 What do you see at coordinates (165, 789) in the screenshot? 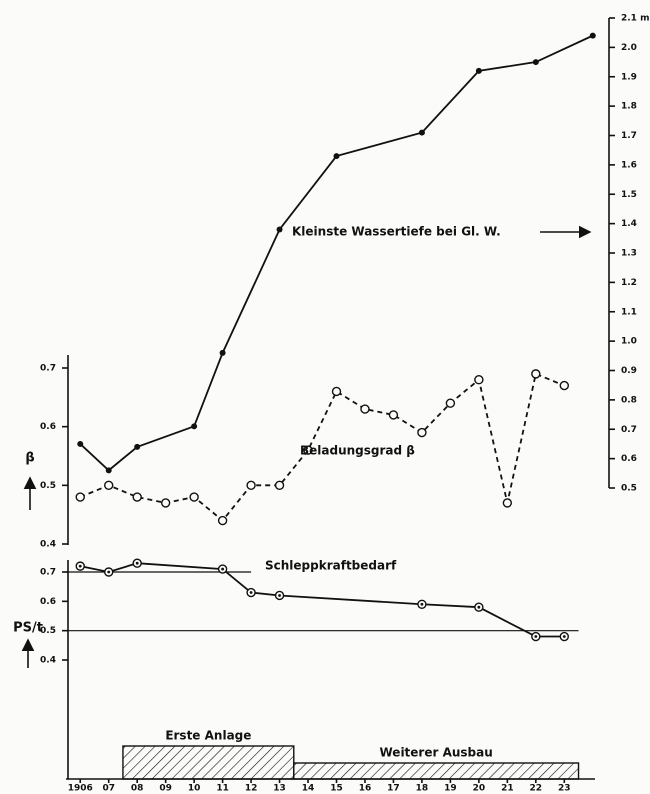
I see `x-tick-label: 09` at bounding box center [165, 789].